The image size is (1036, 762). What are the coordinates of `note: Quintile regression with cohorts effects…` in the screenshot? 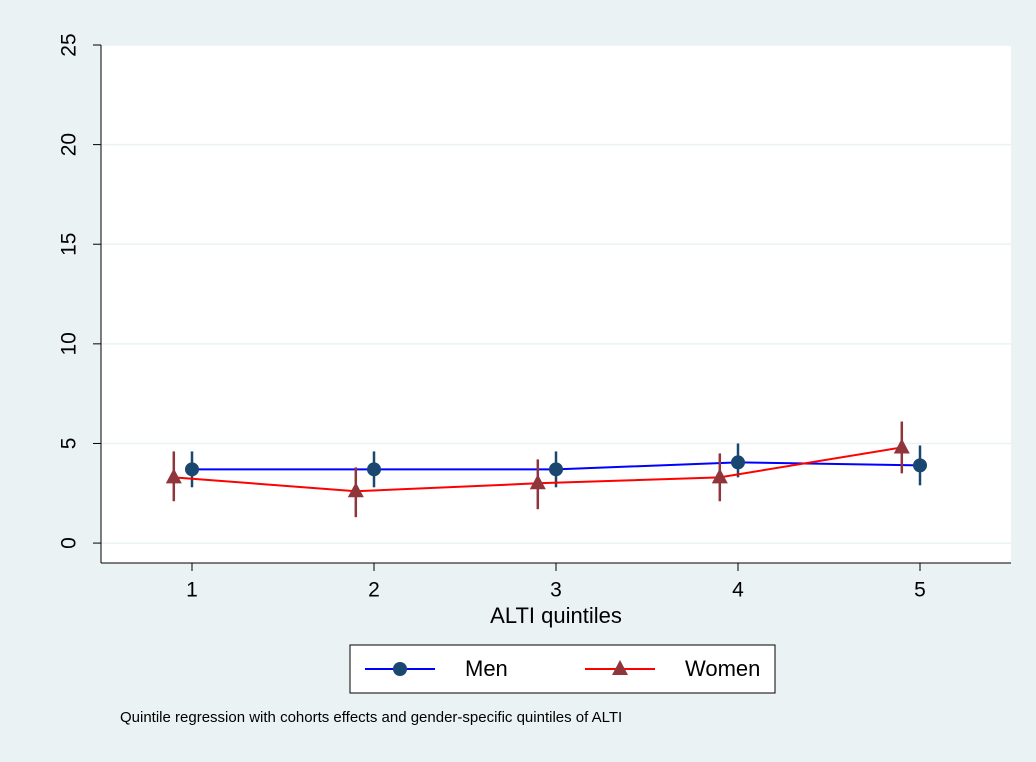 It's located at (371, 717).